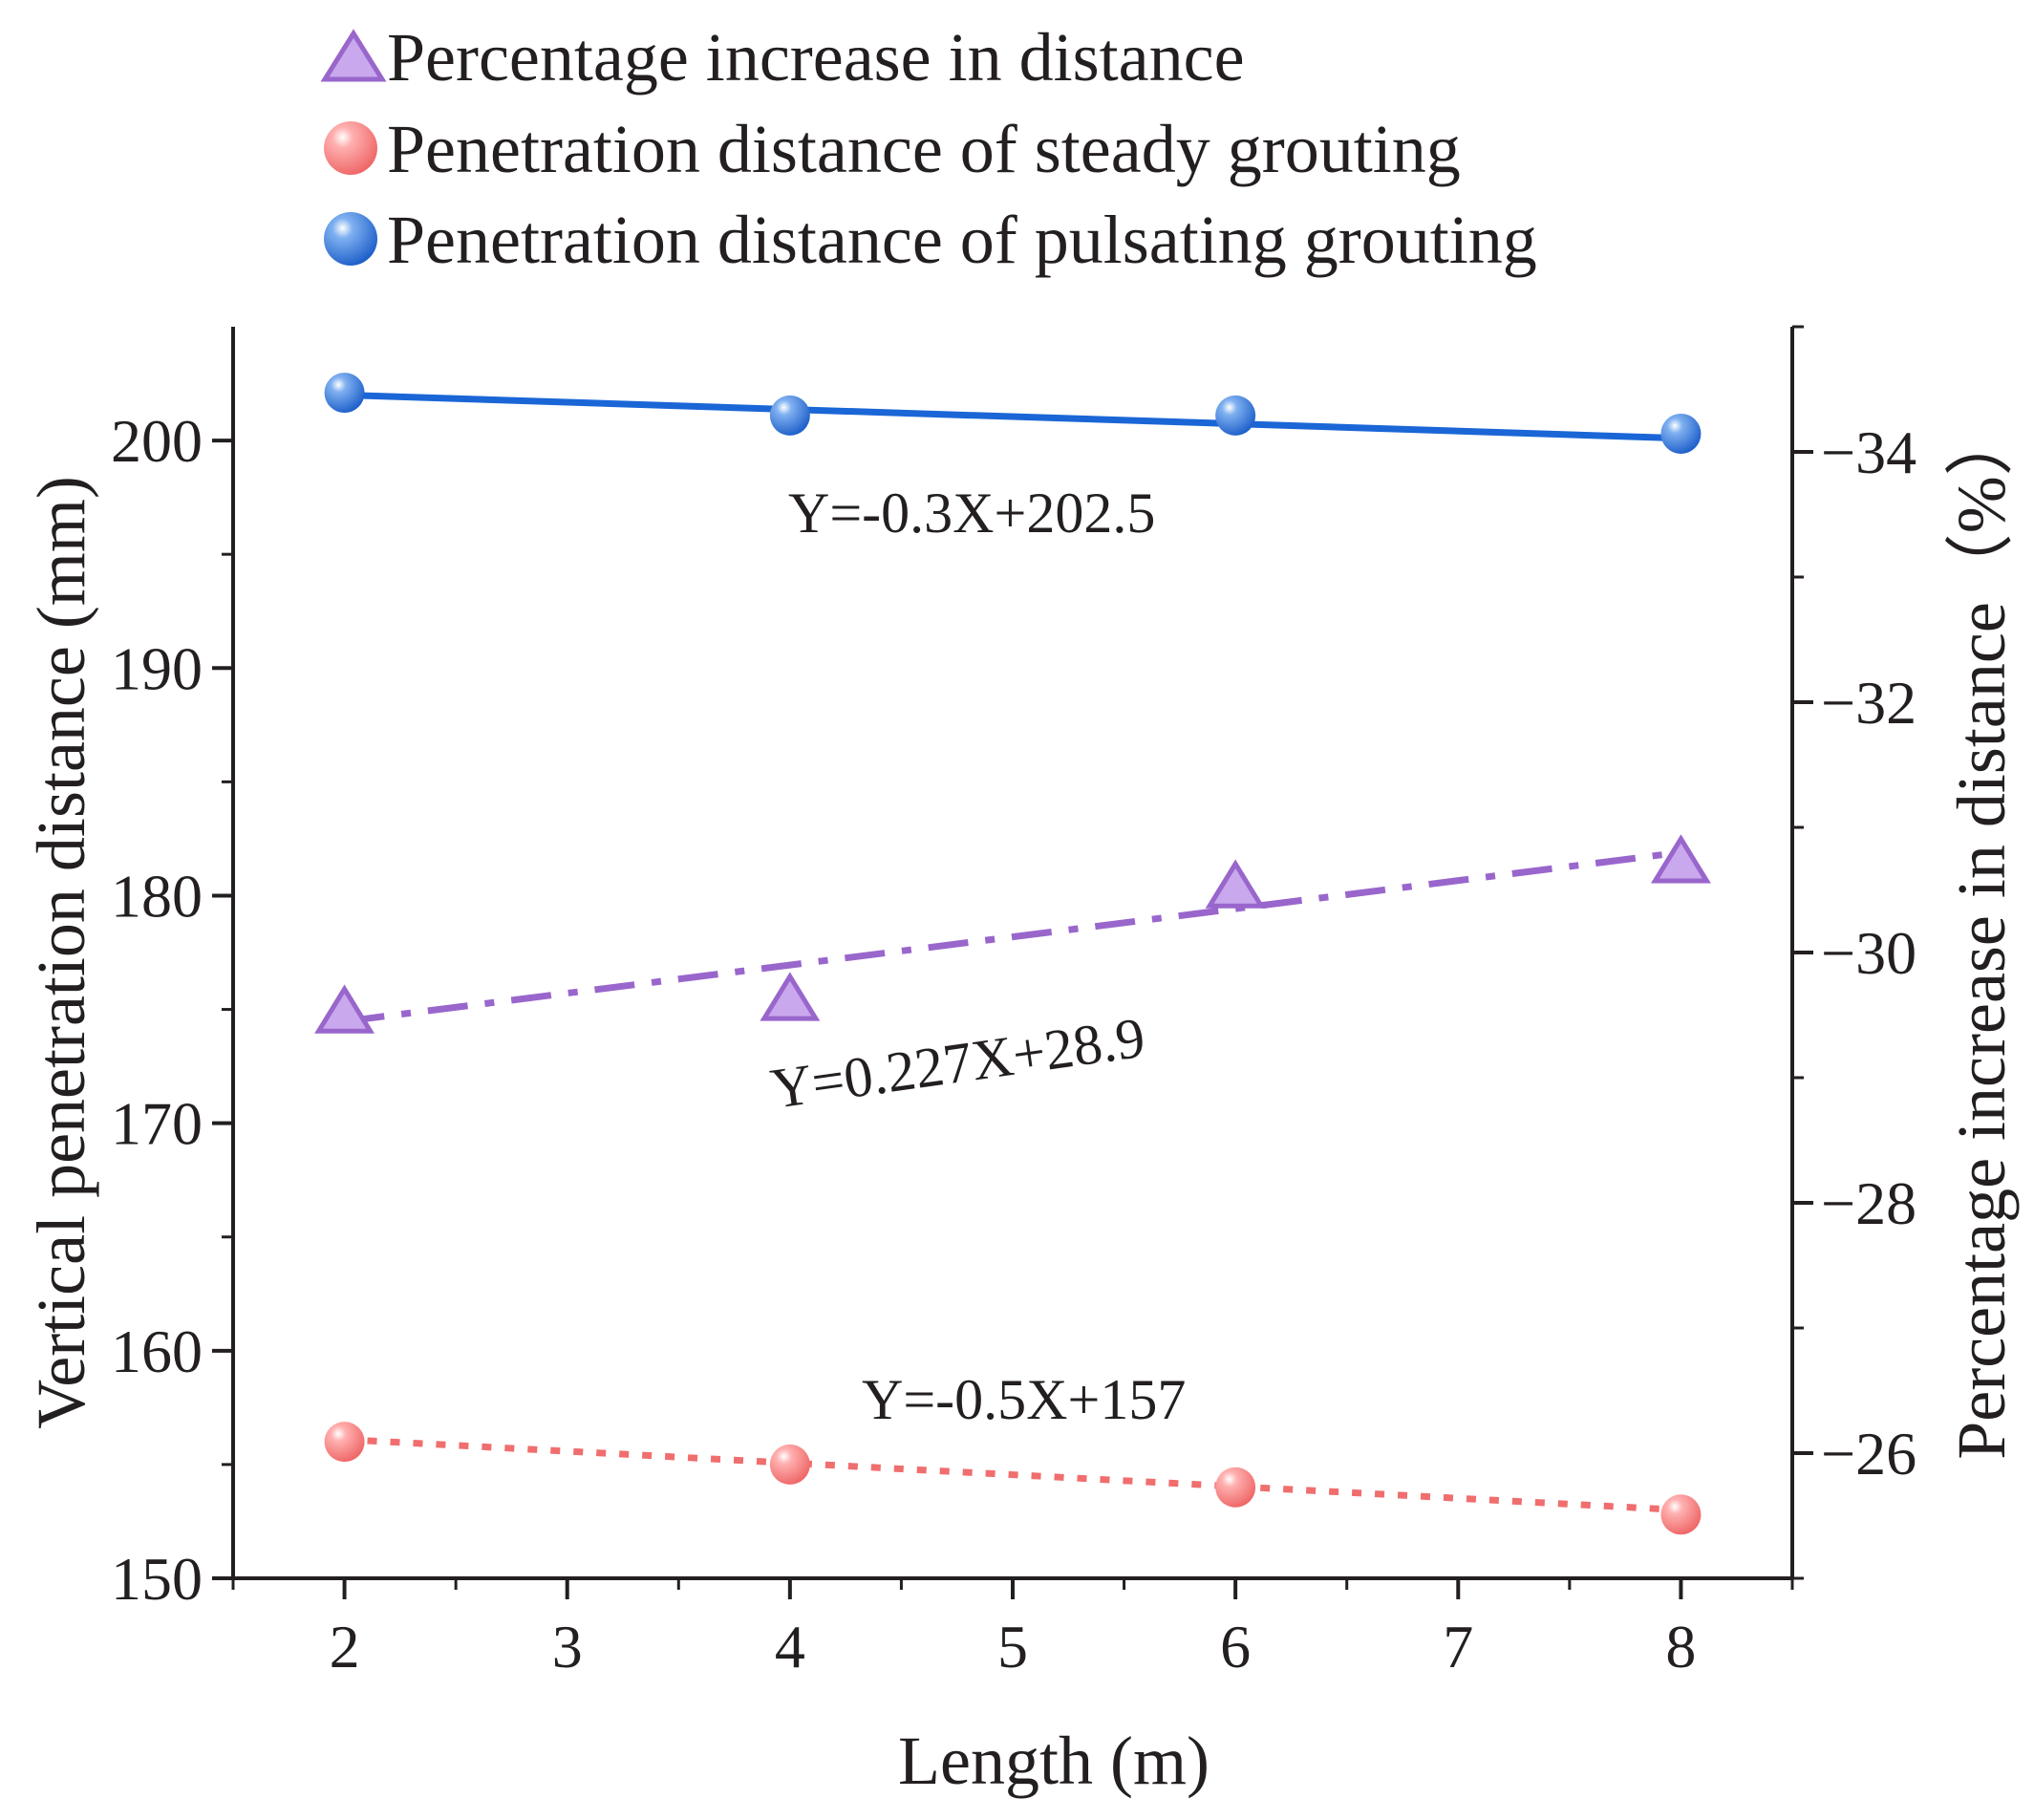 Image resolution: width=2034 pixels, height=1820 pixels. Describe the element at coordinates (157, 1351) in the screenshot. I see `y-tick-label: 160` at that location.